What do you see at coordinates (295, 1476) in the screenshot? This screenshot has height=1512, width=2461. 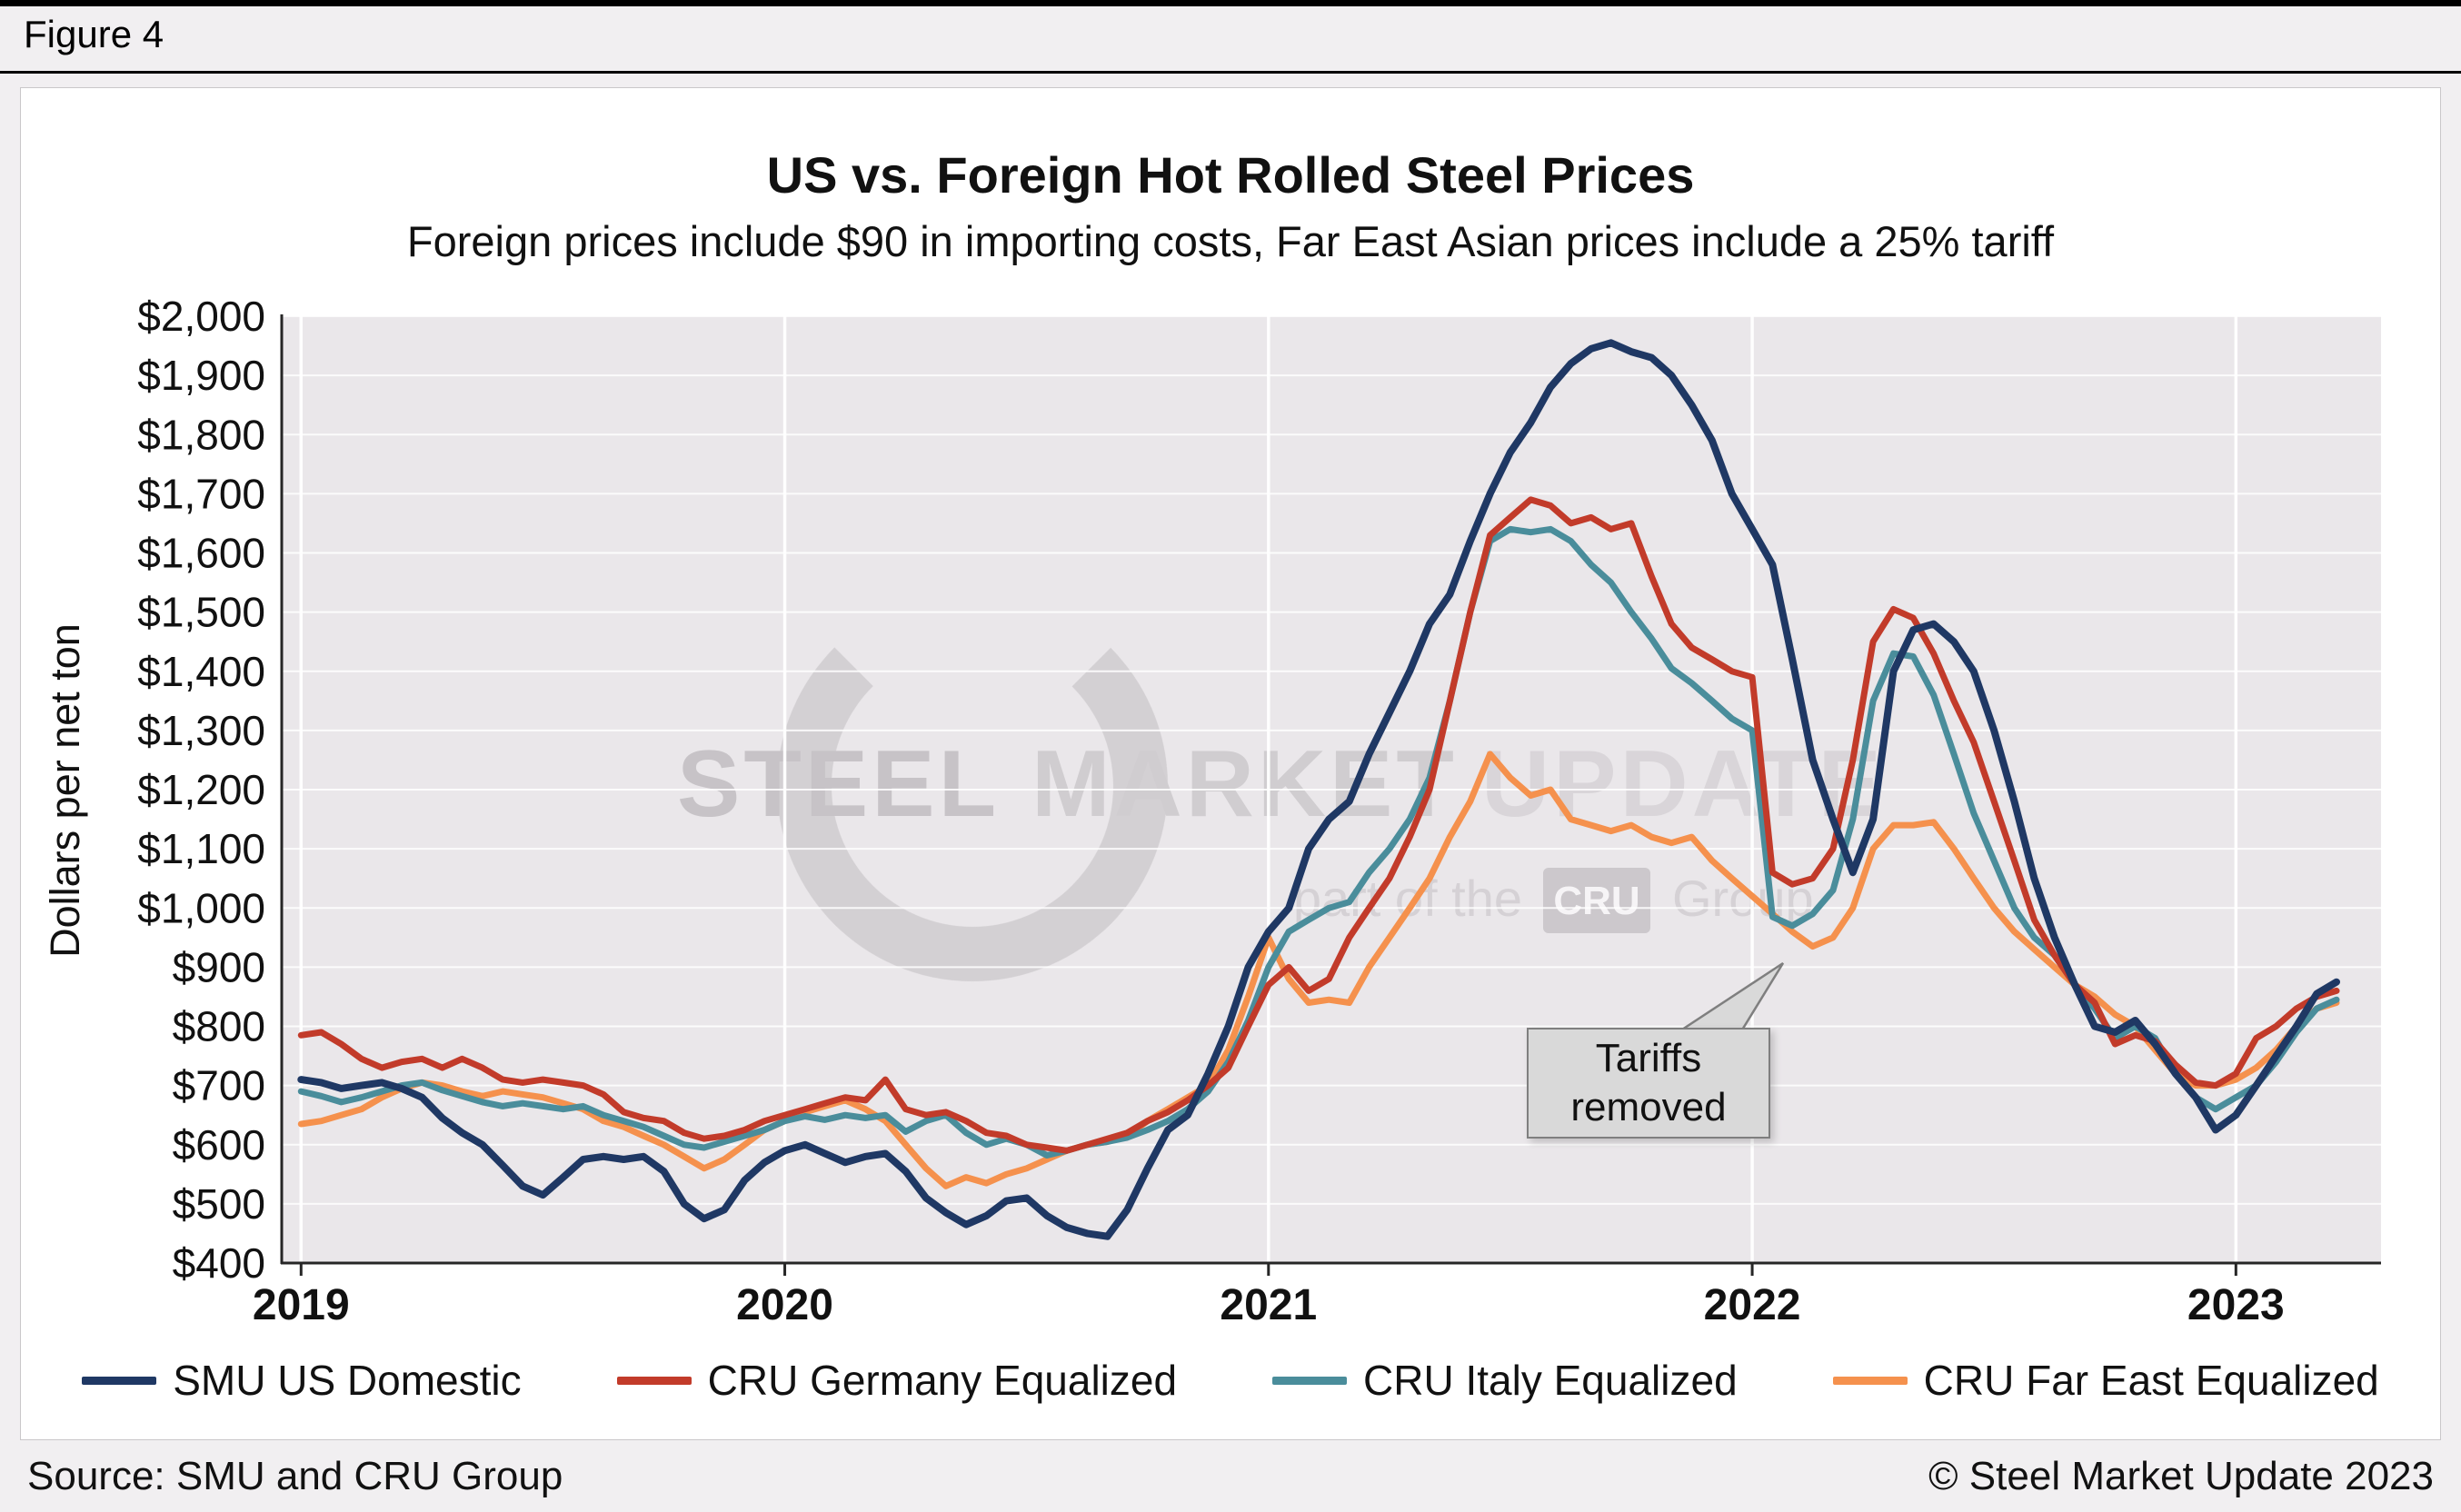 I see `source-note: Source: SMU and CRU Group` at bounding box center [295, 1476].